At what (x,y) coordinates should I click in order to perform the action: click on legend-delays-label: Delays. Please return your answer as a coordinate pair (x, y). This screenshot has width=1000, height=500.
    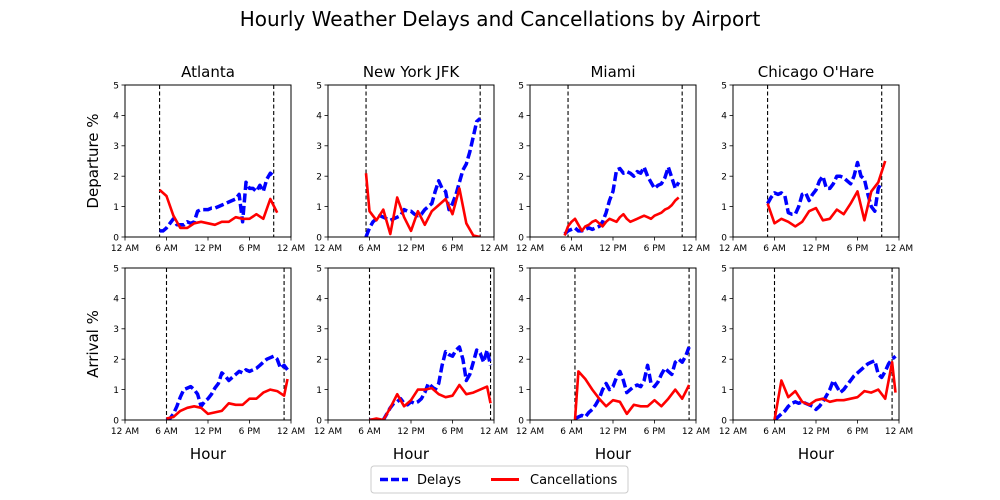
    Looking at the image, I should click on (439, 480).